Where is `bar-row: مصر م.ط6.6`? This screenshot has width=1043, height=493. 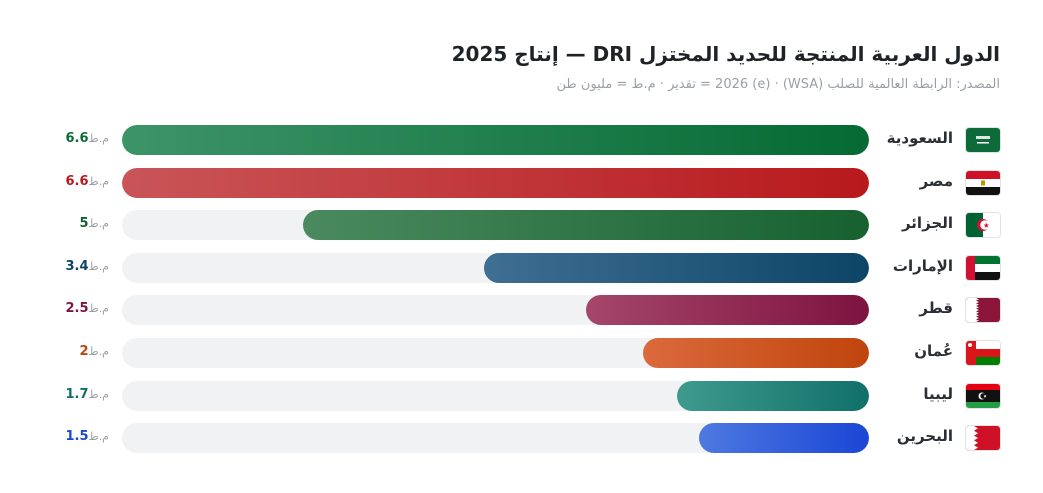
bar-row: مصر م.ط6.6 is located at coordinates (521, 184).